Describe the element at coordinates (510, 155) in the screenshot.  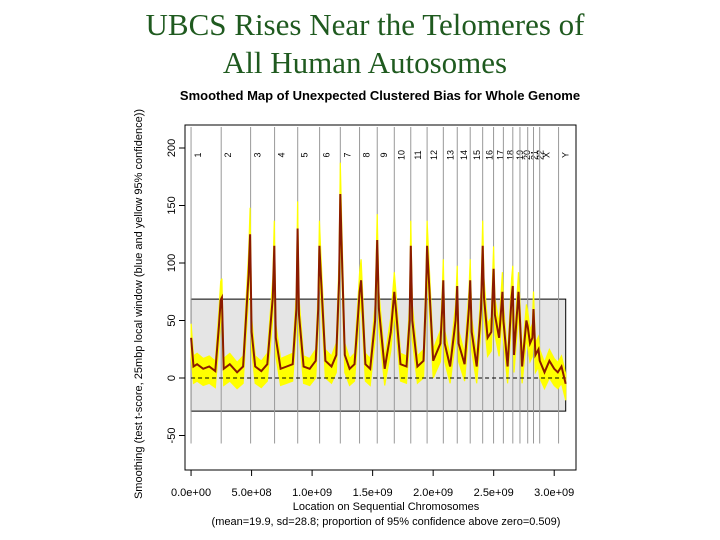
I see `chromosome-label: 18` at that location.